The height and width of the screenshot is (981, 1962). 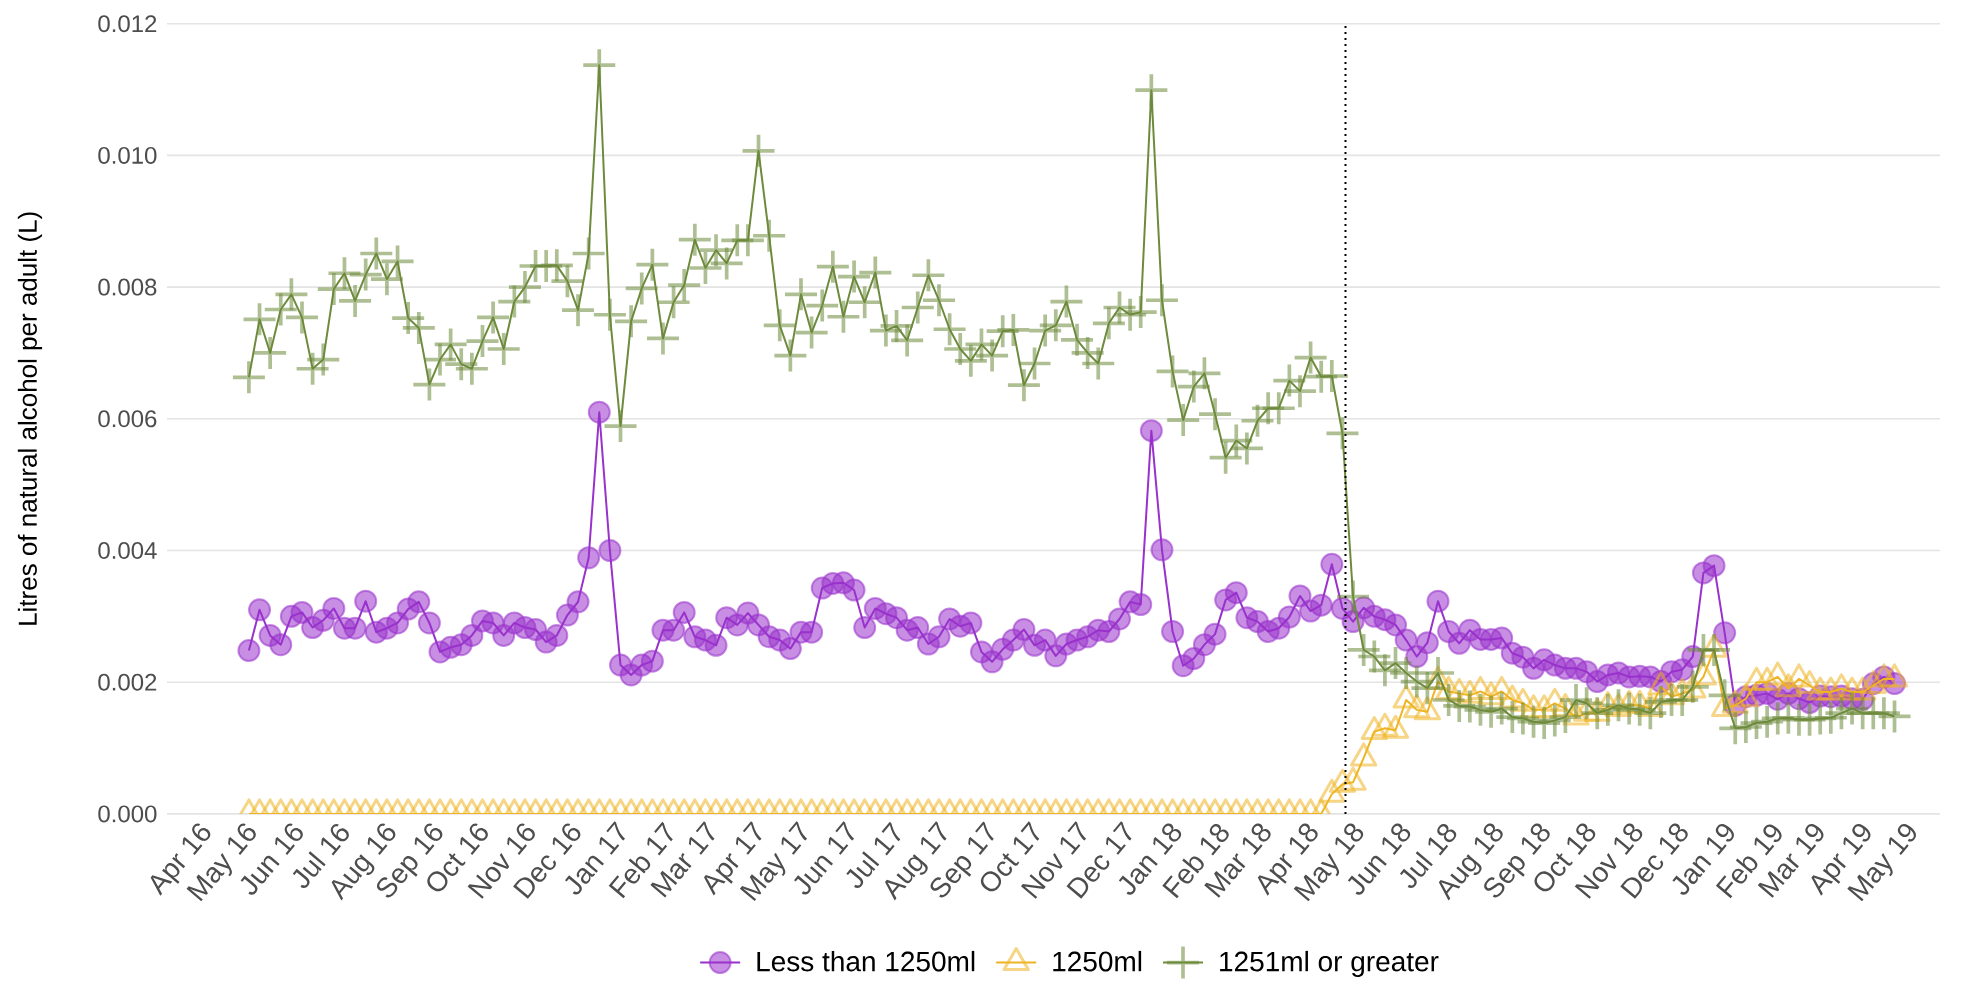 What do you see at coordinates (1329, 963) in the screenshot?
I see `legend-label: 1251ml or greater` at bounding box center [1329, 963].